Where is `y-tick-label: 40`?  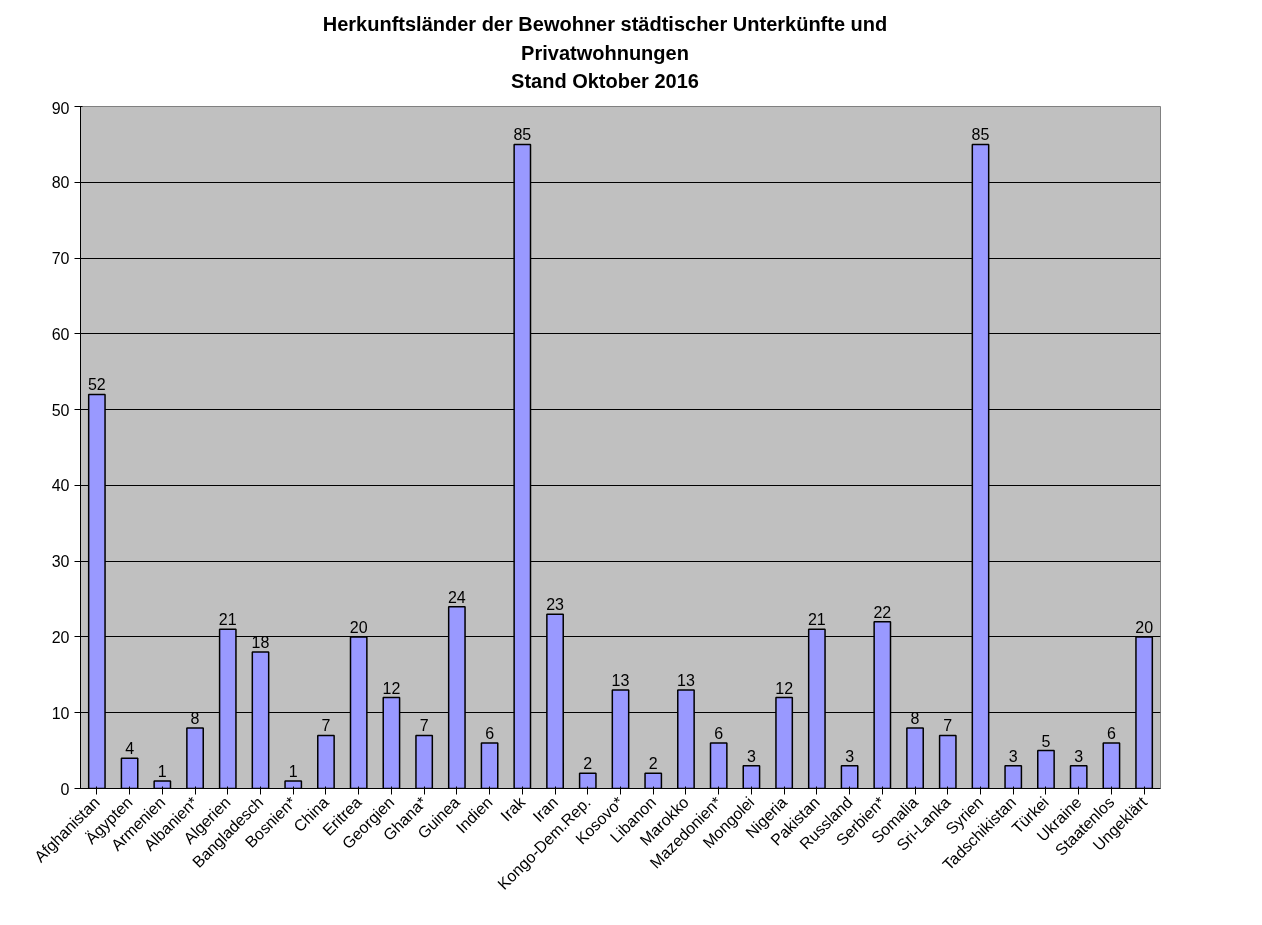
y-tick-label: 40 is located at coordinates (60, 486).